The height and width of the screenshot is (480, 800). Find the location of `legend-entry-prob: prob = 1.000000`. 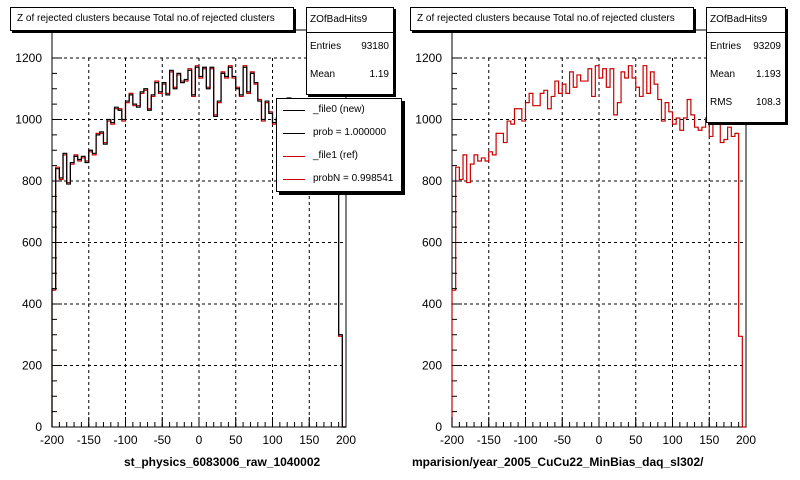

legend-entry-prob: prob = 1.000000 is located at coordinates (339, 133).